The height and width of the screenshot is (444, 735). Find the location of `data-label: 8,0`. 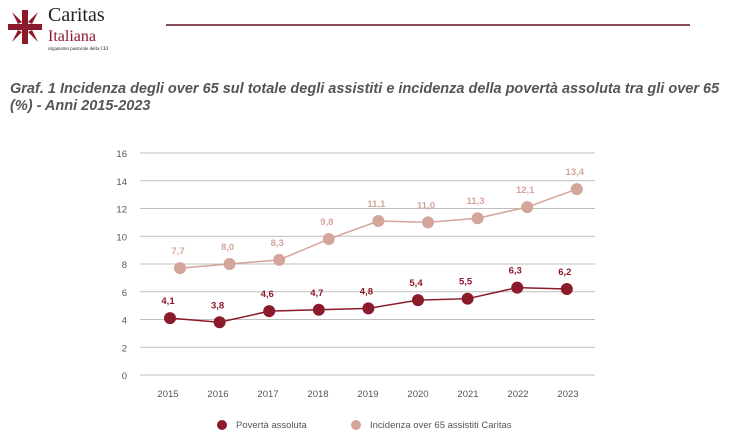

data-label: 8,0 is located at coordinates (227, 247).